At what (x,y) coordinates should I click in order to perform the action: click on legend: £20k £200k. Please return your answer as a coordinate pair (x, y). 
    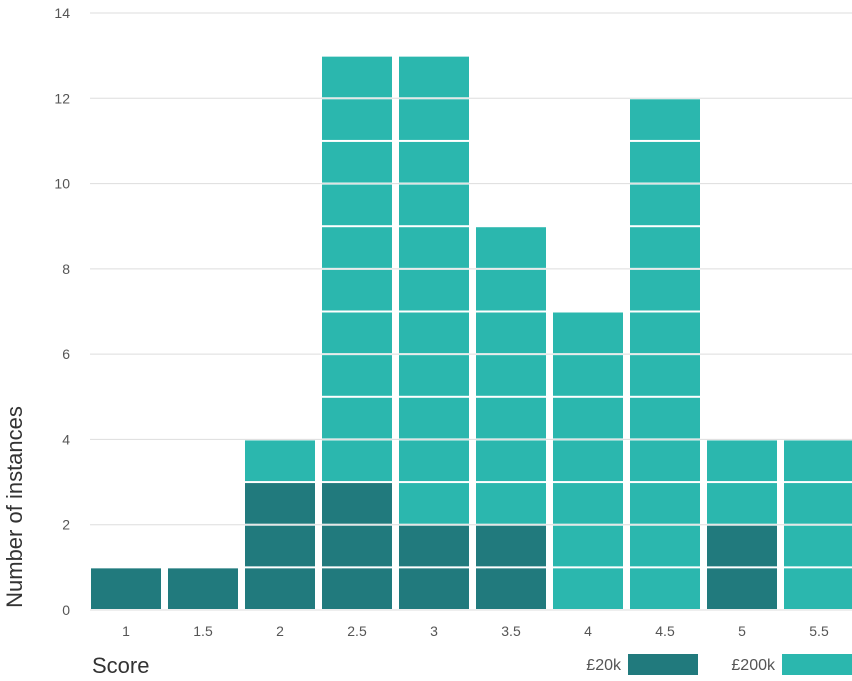
    Looking at the image, I should click on (719, 664).